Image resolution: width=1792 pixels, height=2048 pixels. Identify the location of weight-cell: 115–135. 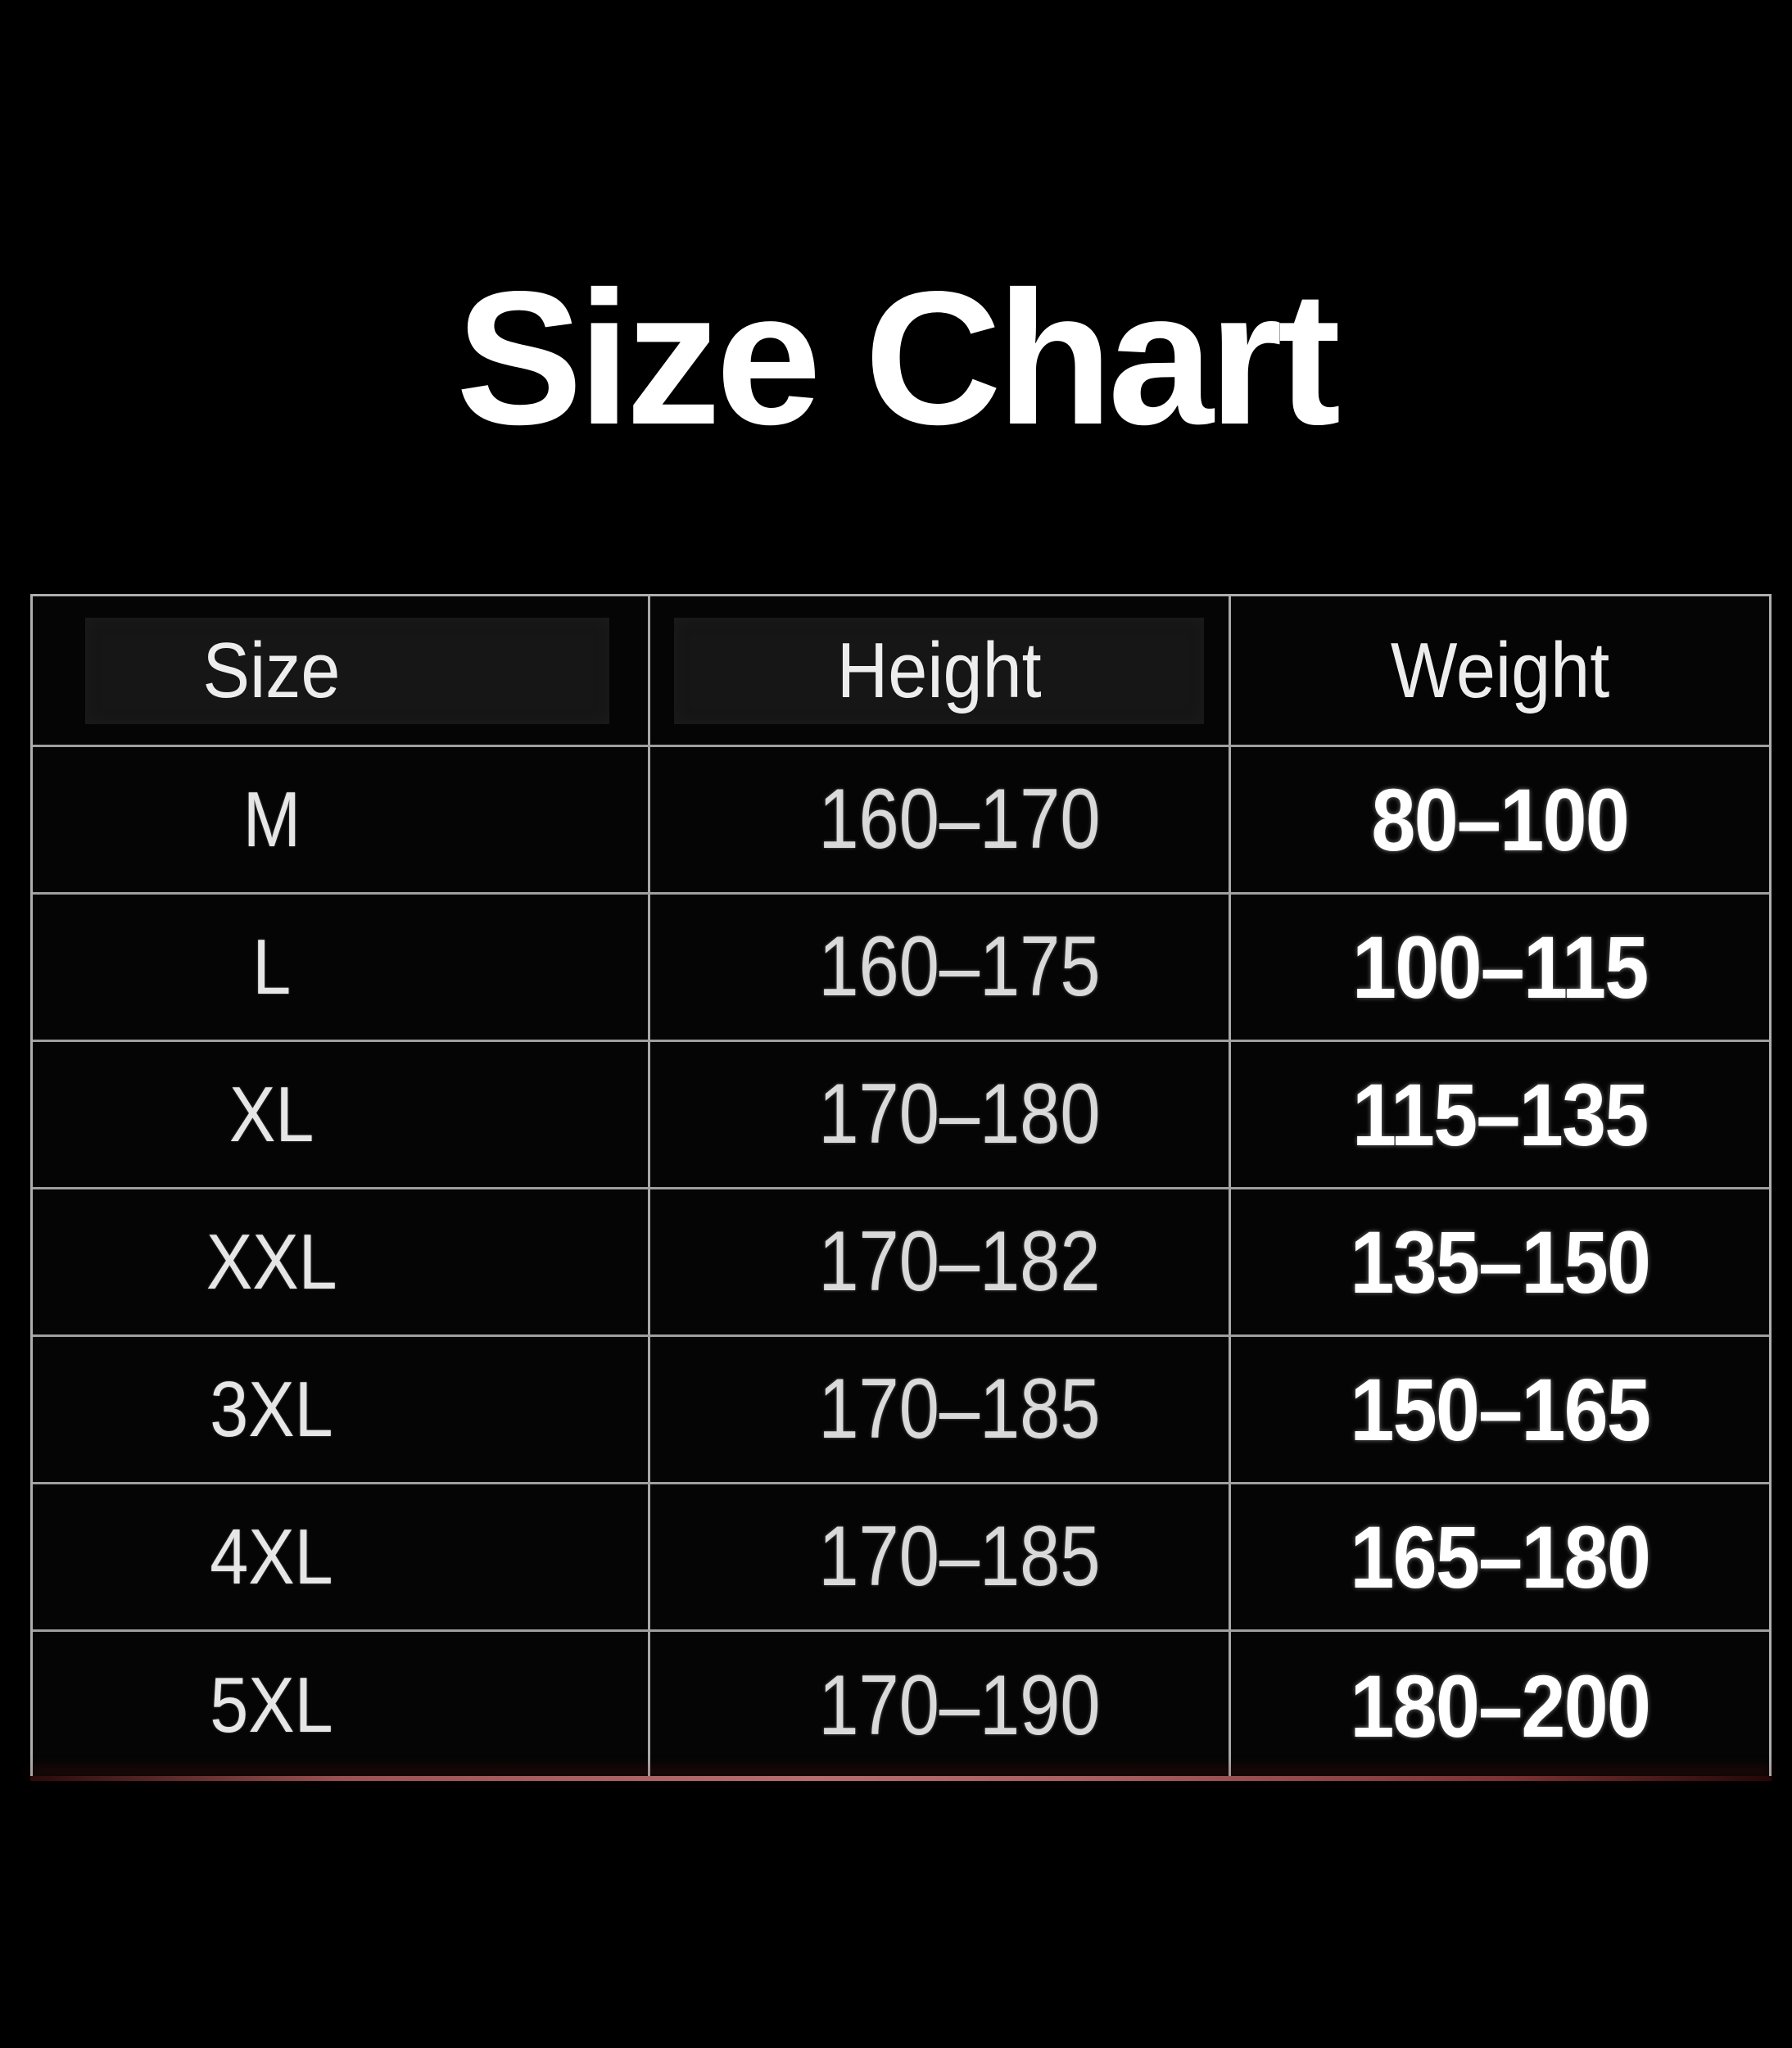
(1500, 1115).